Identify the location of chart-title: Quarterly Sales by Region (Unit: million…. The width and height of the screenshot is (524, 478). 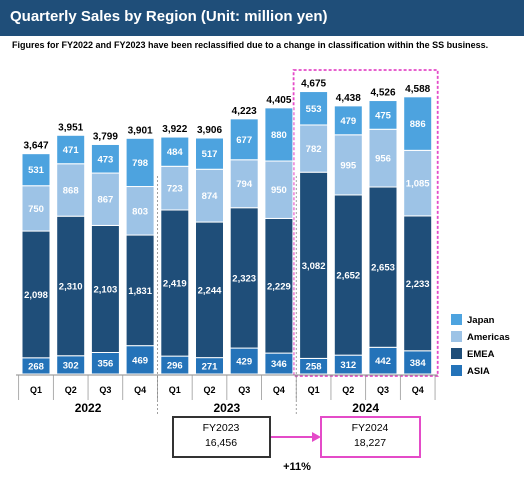
(169, 16).